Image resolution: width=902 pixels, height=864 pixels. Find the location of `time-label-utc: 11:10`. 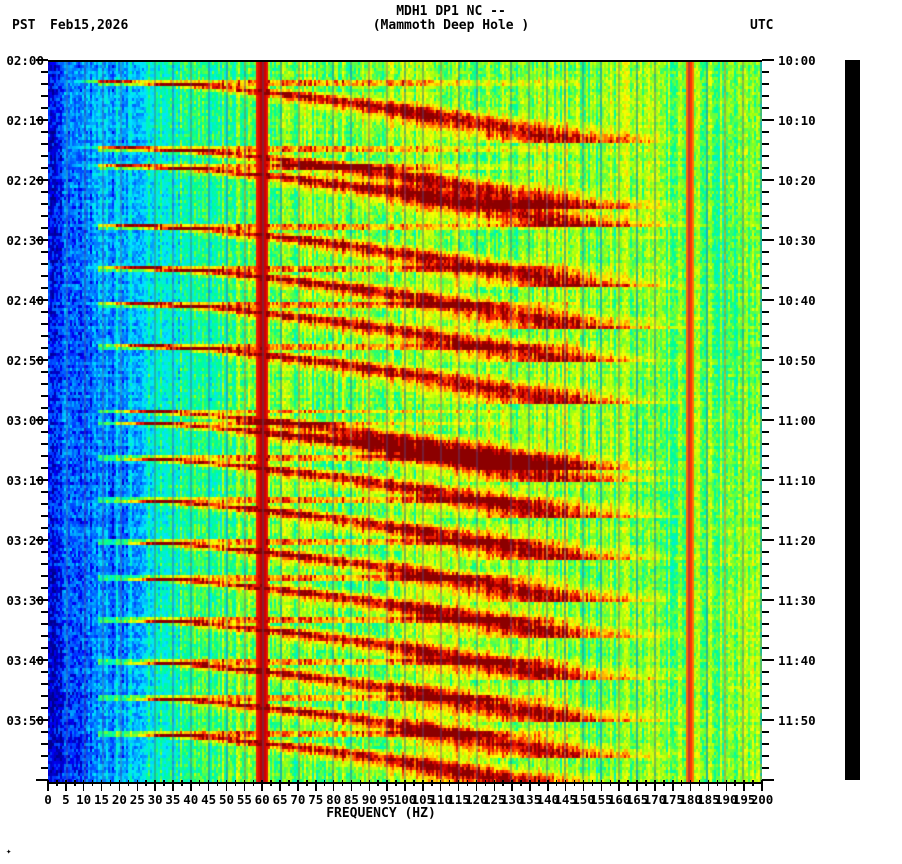

time-label-utc: 11:10 is located at coordinates (797, 480).